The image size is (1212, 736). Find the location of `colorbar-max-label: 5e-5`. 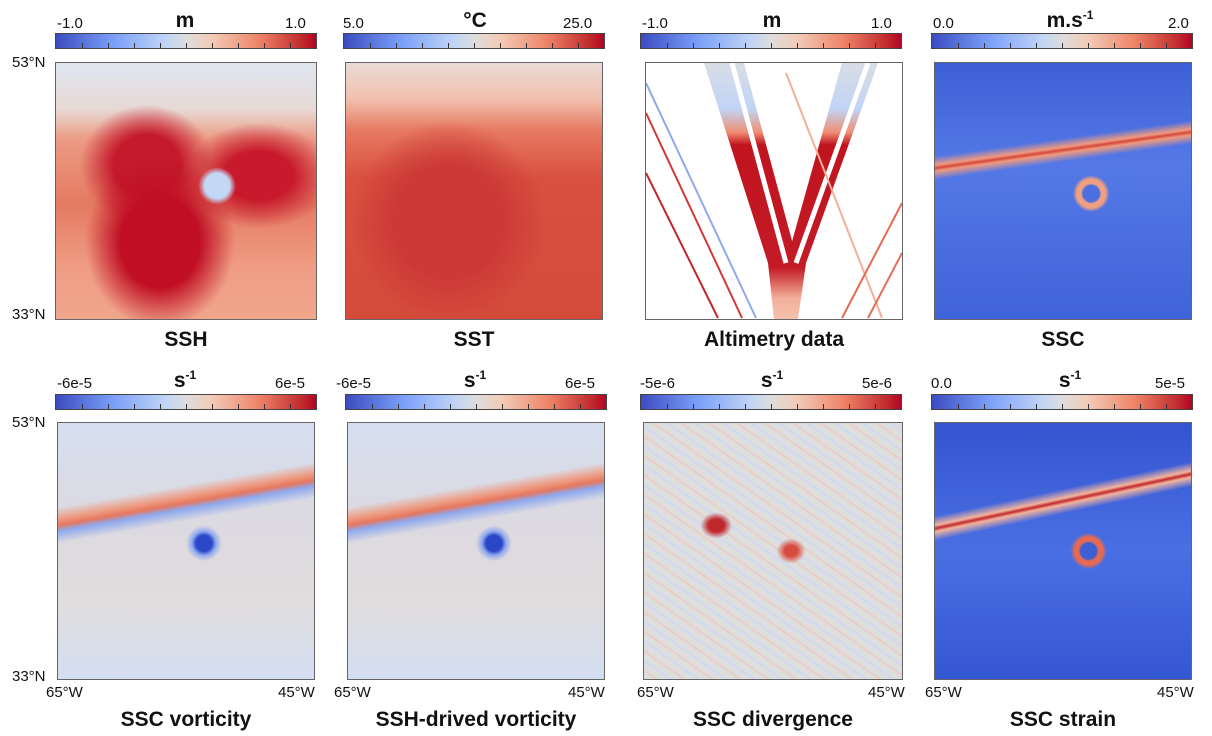

colorbar-max-label: 5e-5 is located at coordinates (1170, 383).